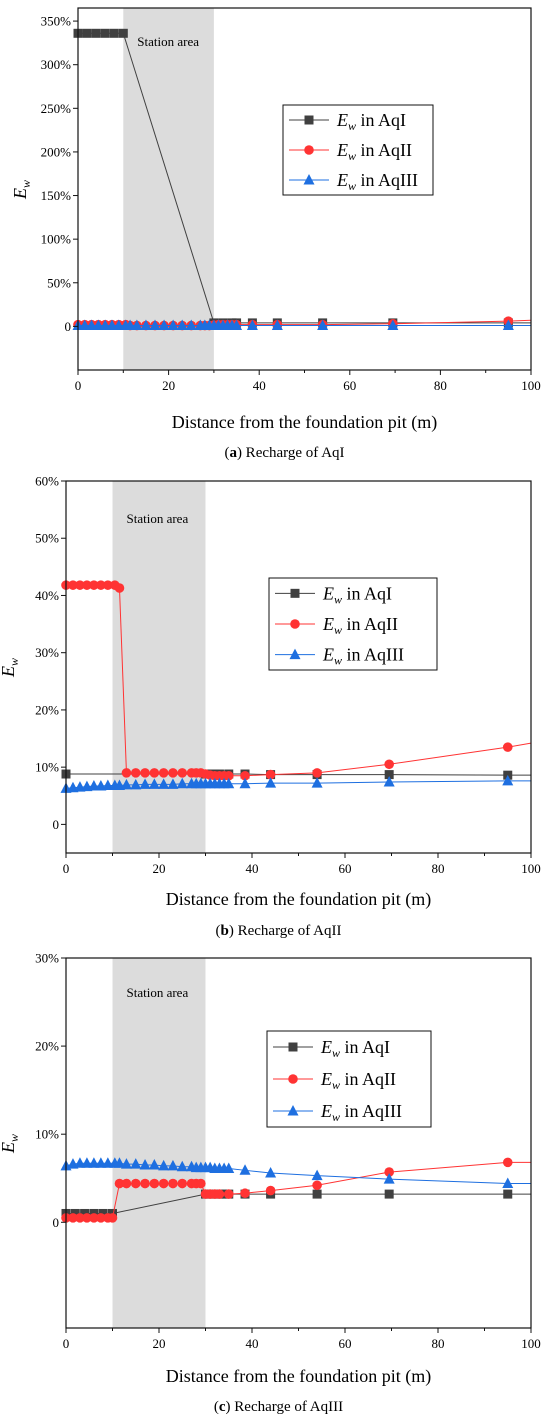 The image size is (550, 1427). What do you see at coordinates (295, 624) in the screenshot?
I see `legend-marker-AqII` at bounding box center [295, 624].